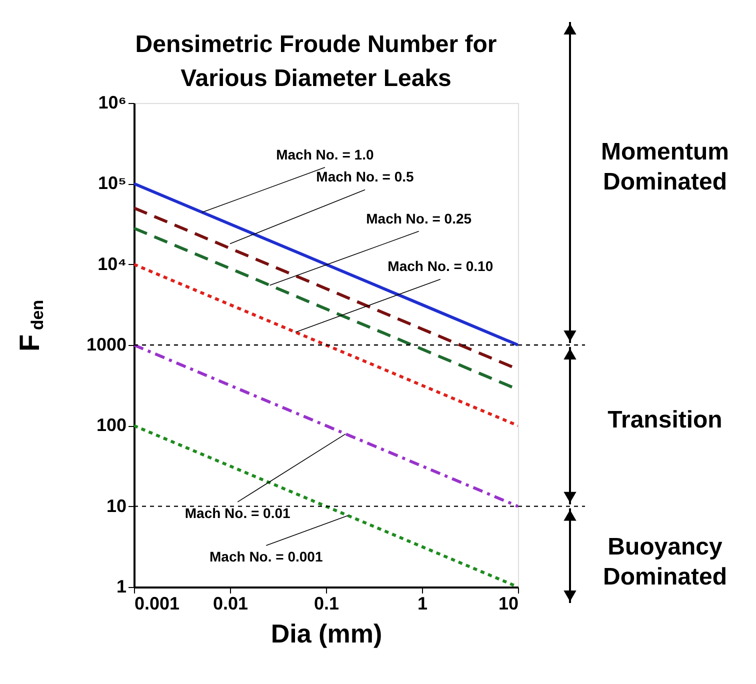 The image size is (756, 684). Describe the element at coordinates (327, 604) in the screenshot. I see `x-tick-label: 0.1` at that location.